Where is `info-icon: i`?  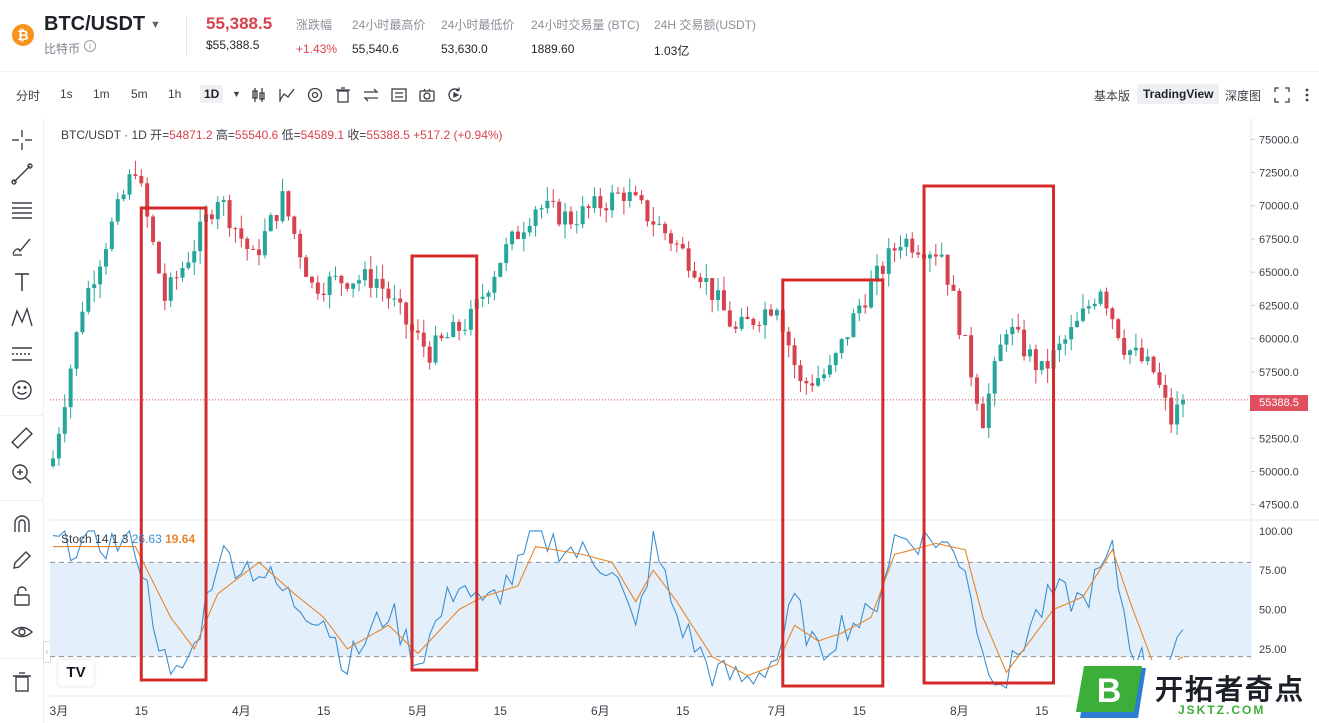 info-icon: i is located at coordinates (90, 46).